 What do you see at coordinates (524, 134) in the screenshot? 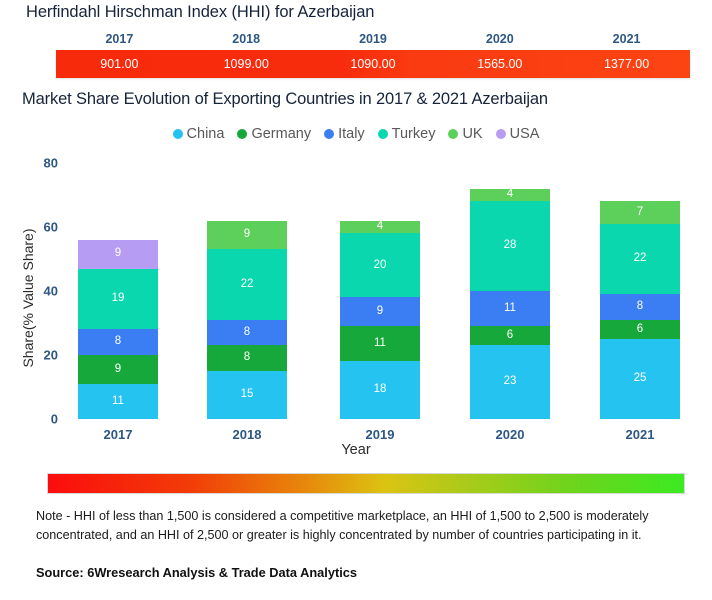
I see `legend-label-usa: USA` at bounding box center [524, 134].